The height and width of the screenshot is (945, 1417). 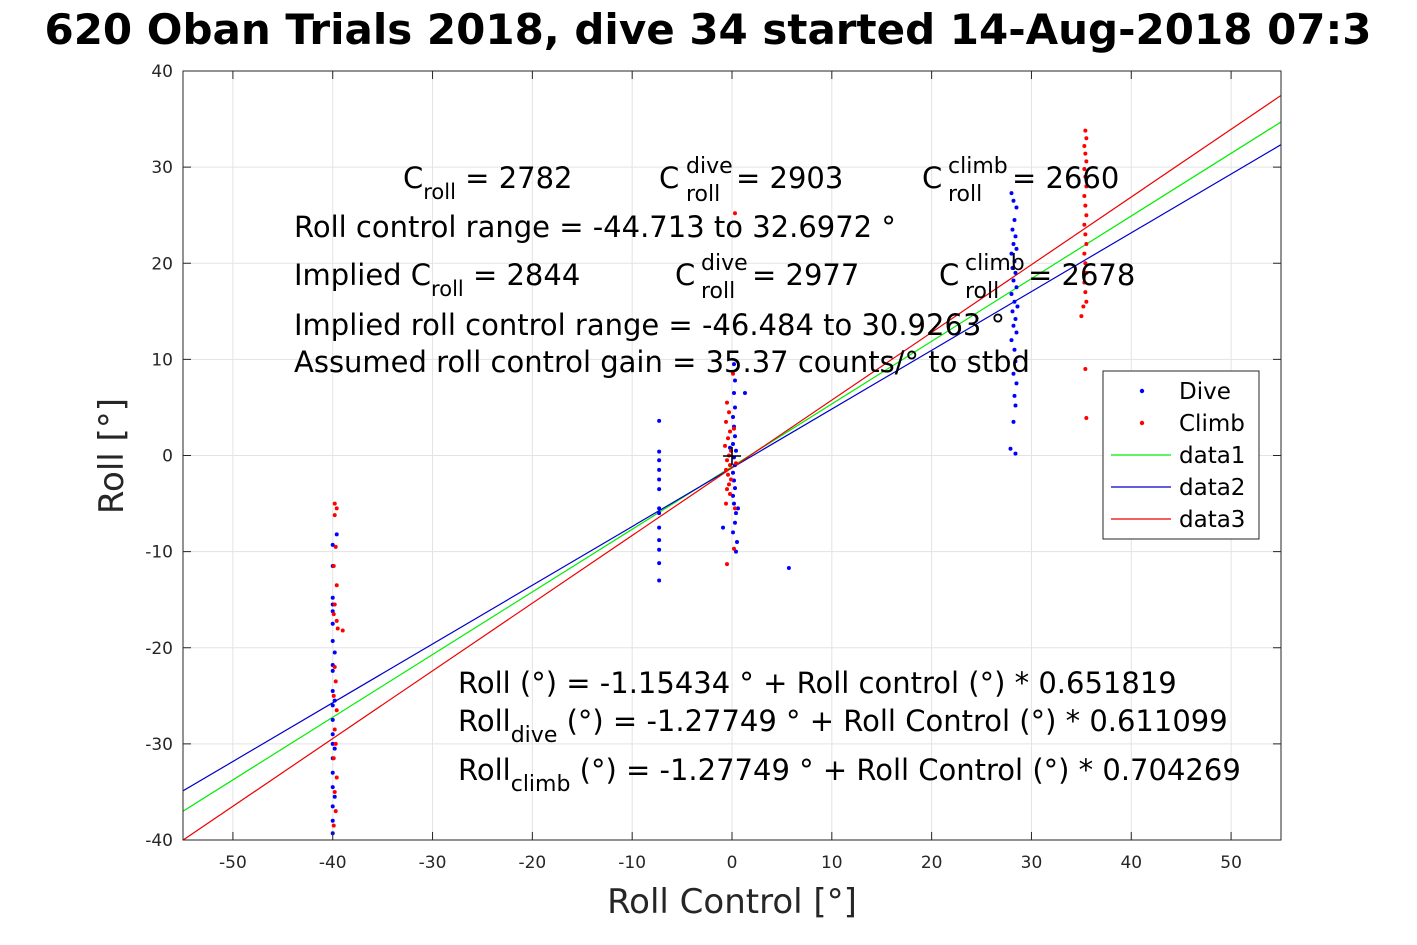 I want to click on c-dive-sub: roll, so click(x=703, y=194).